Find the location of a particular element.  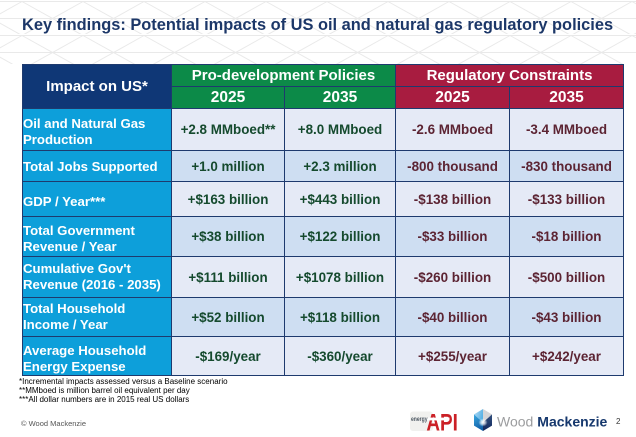

svg-text: API is located at coordinates (441, 422).